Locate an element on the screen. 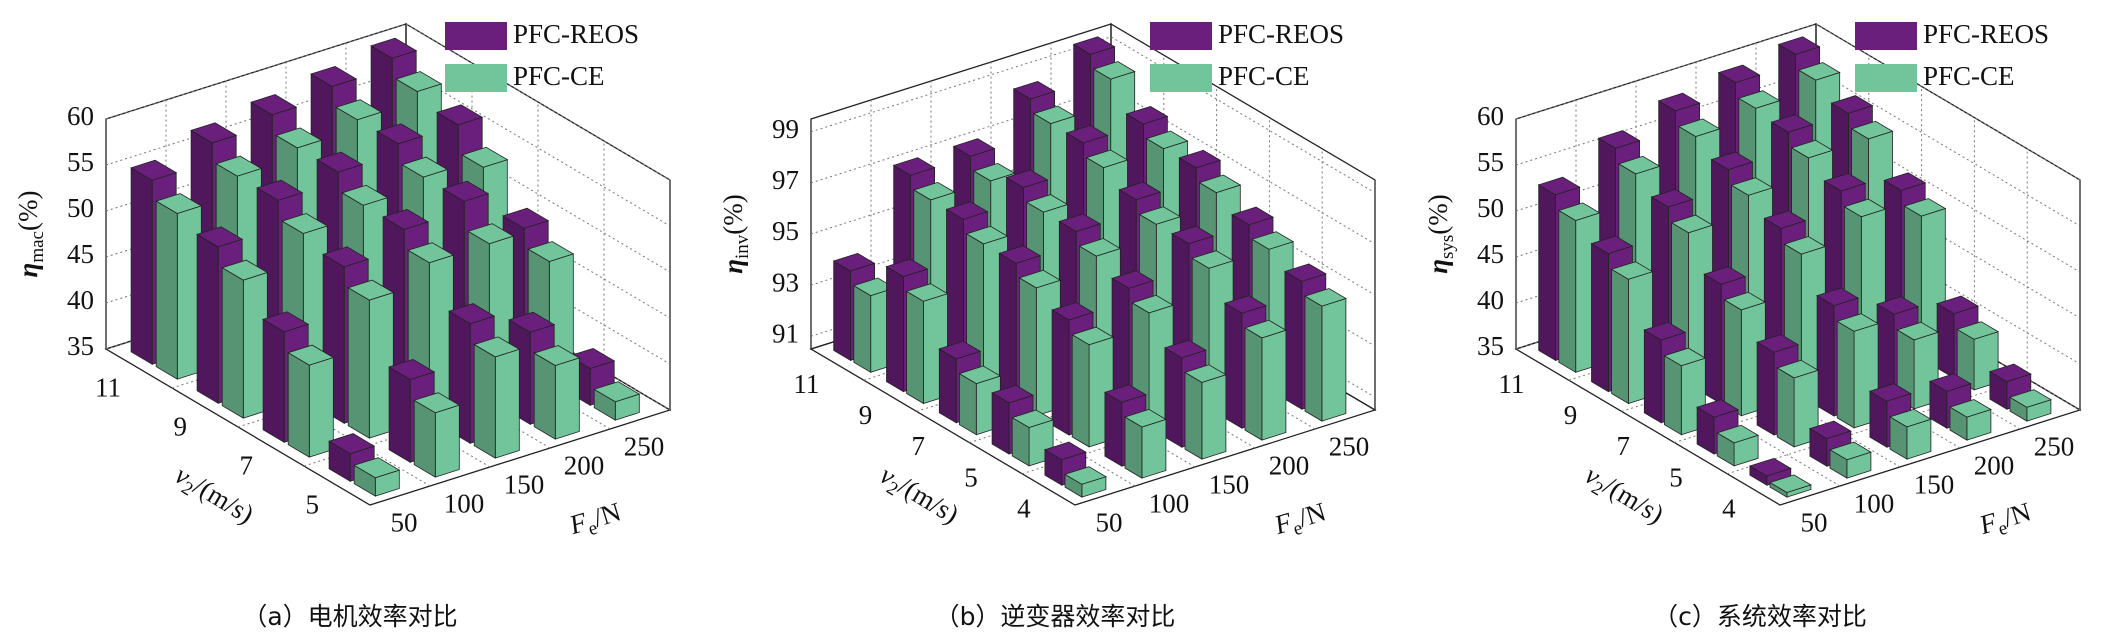  caption: （b）逆变器效率对比 is located at coordinates (1055, 616).